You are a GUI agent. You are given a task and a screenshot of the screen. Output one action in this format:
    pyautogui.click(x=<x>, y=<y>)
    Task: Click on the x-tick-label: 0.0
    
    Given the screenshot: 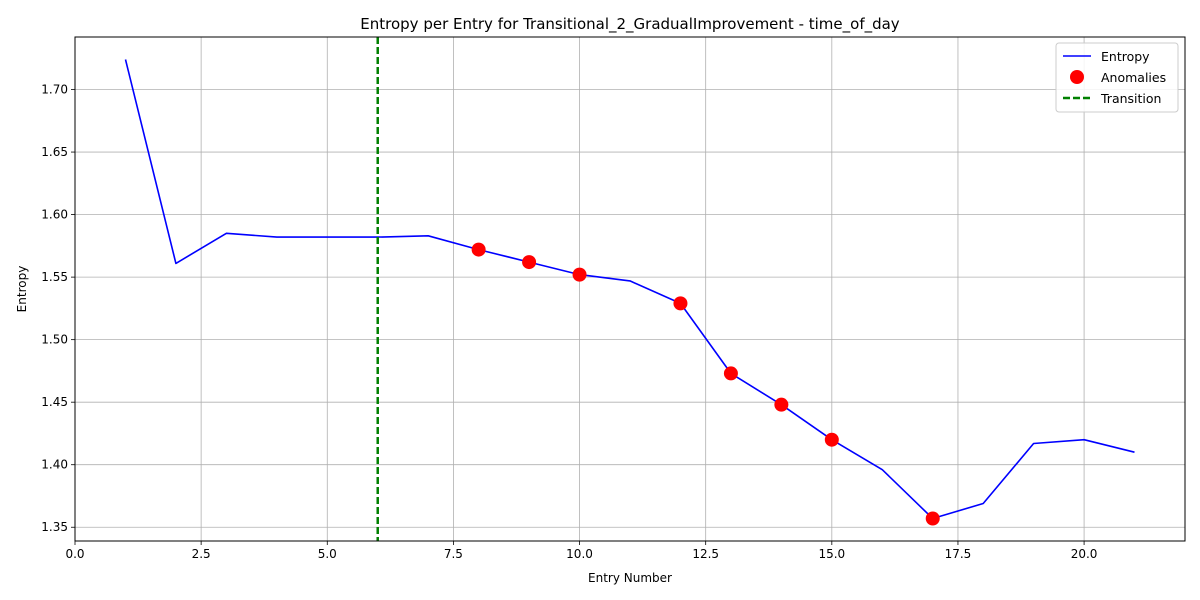 What is the action you would take?
    pyautogui.click(x=74, y=554)
    